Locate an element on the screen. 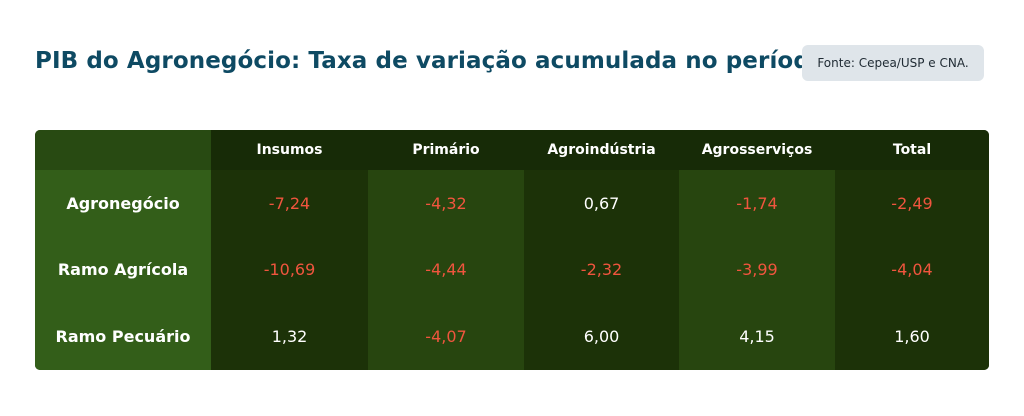 Image resolution: width=1024 pixels, height=416 pixels. table-cell: -2,32 is located at coordinates (601, 269).